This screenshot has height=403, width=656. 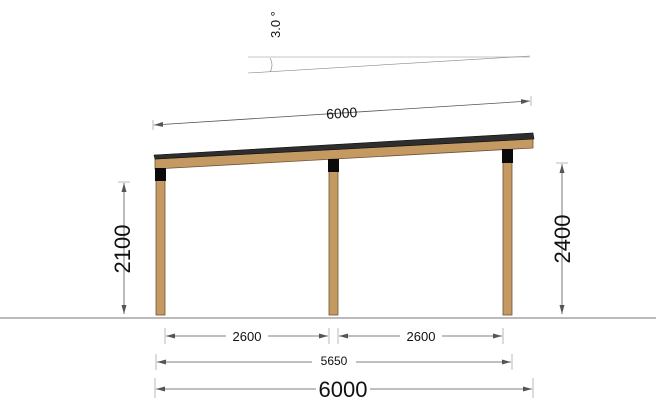 I want to click on right-span-dimension: 2600, so click(x=420, y=336).